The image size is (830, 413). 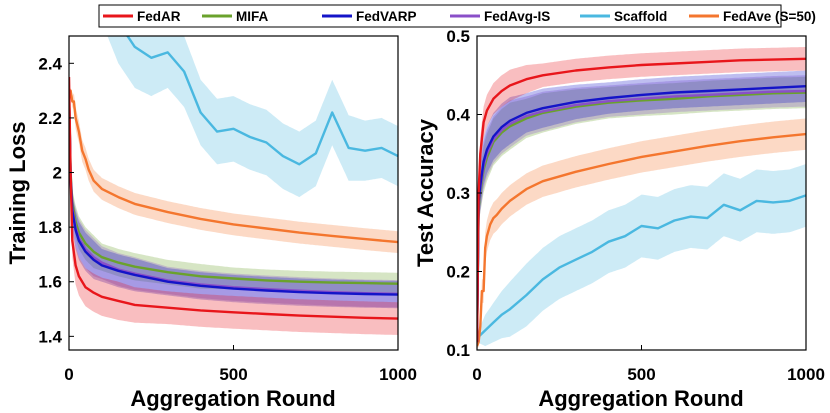 I want to click on legend-label-fedave-s-50: FedAve (S=50), so click(x=769, y=16).